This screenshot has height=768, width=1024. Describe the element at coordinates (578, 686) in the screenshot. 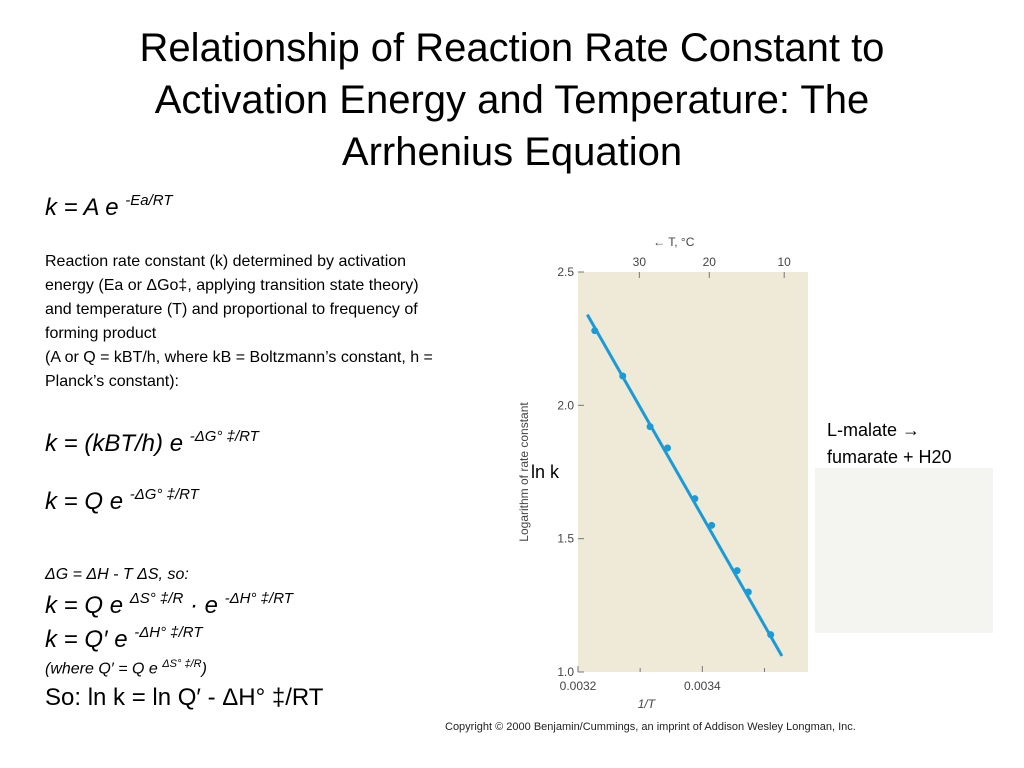

I see `x-tick-label: 0.0032` at that location.